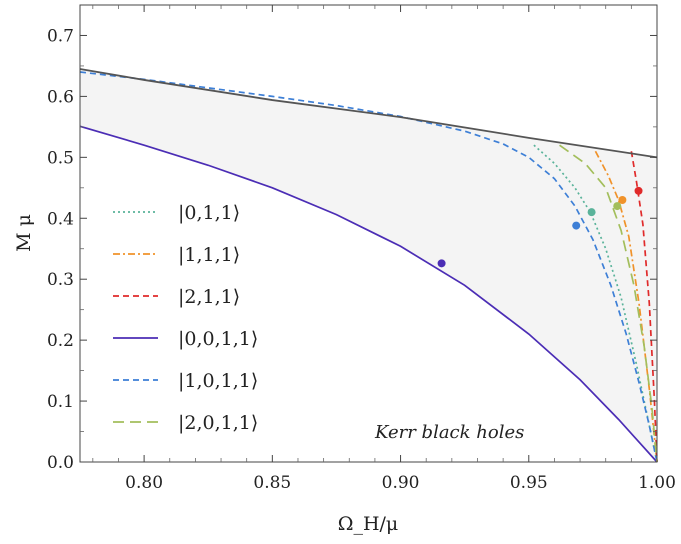  What do you see at coordinates (657, 483) in the screenshot?
I see `x-tick-label-4: 1.00` at bounding box center [657, 483].